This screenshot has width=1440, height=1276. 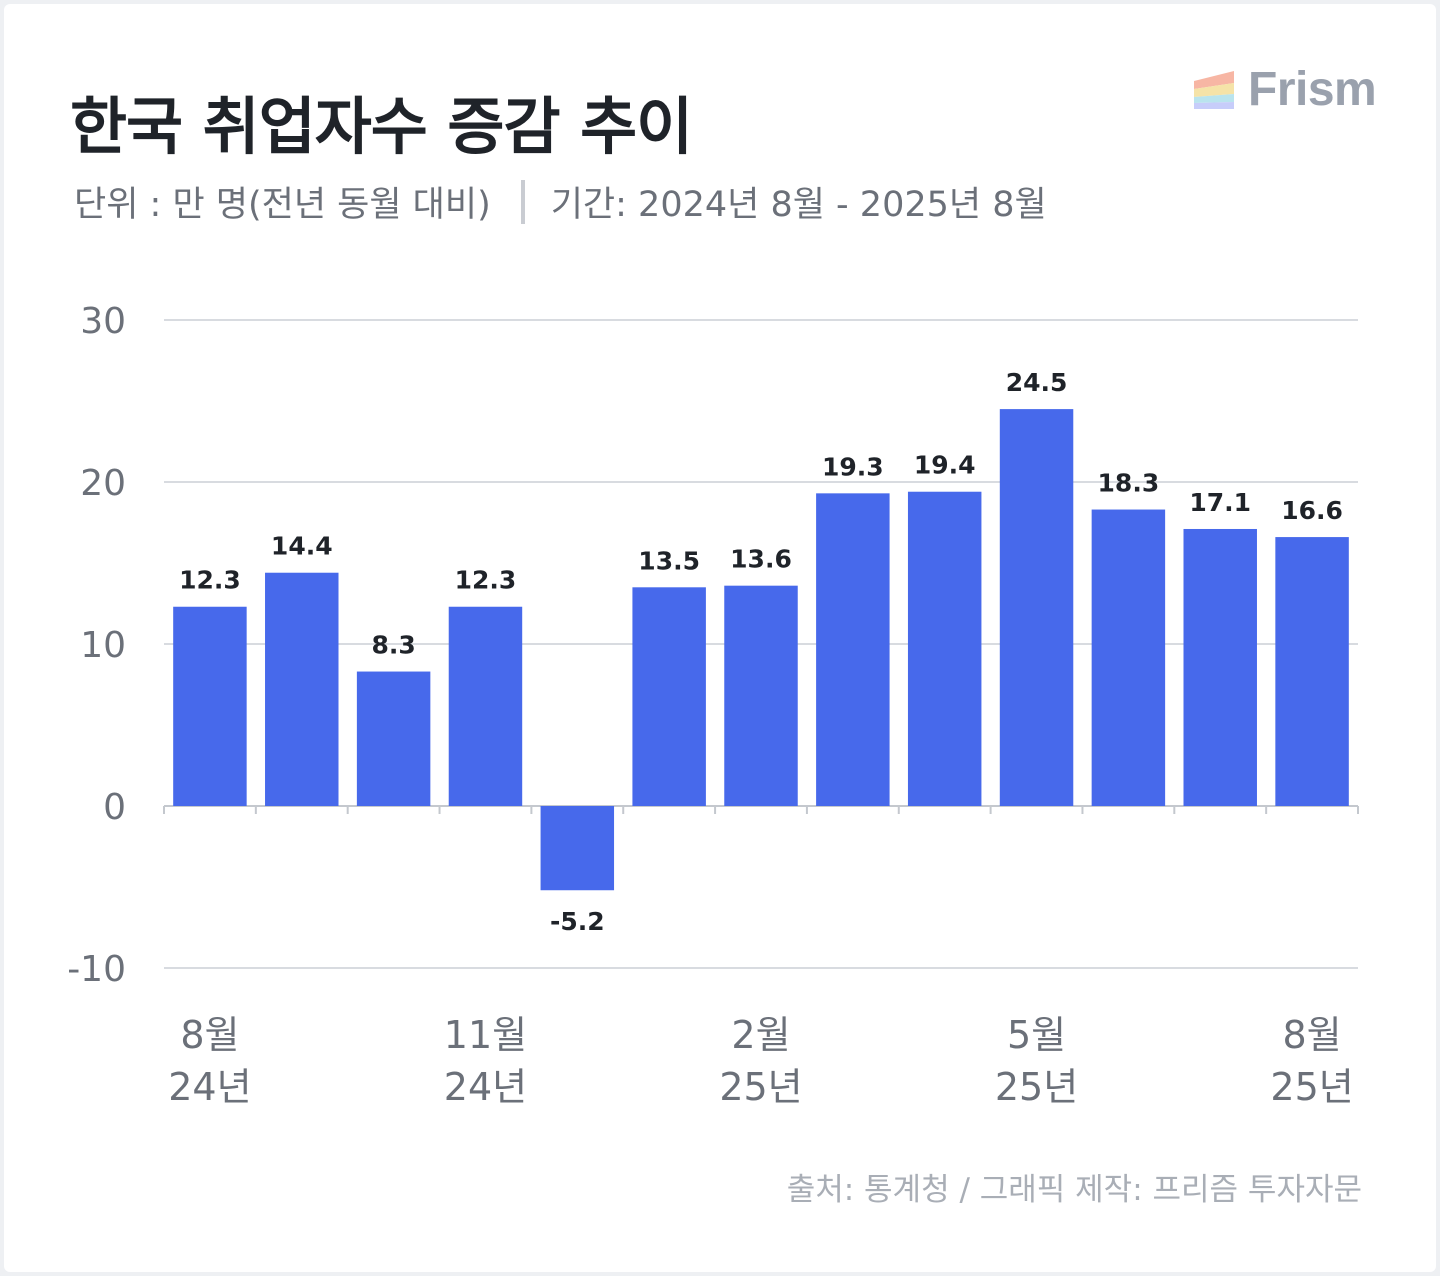 I want to click on y-tick-label: -10, so click(x=96, y=969).